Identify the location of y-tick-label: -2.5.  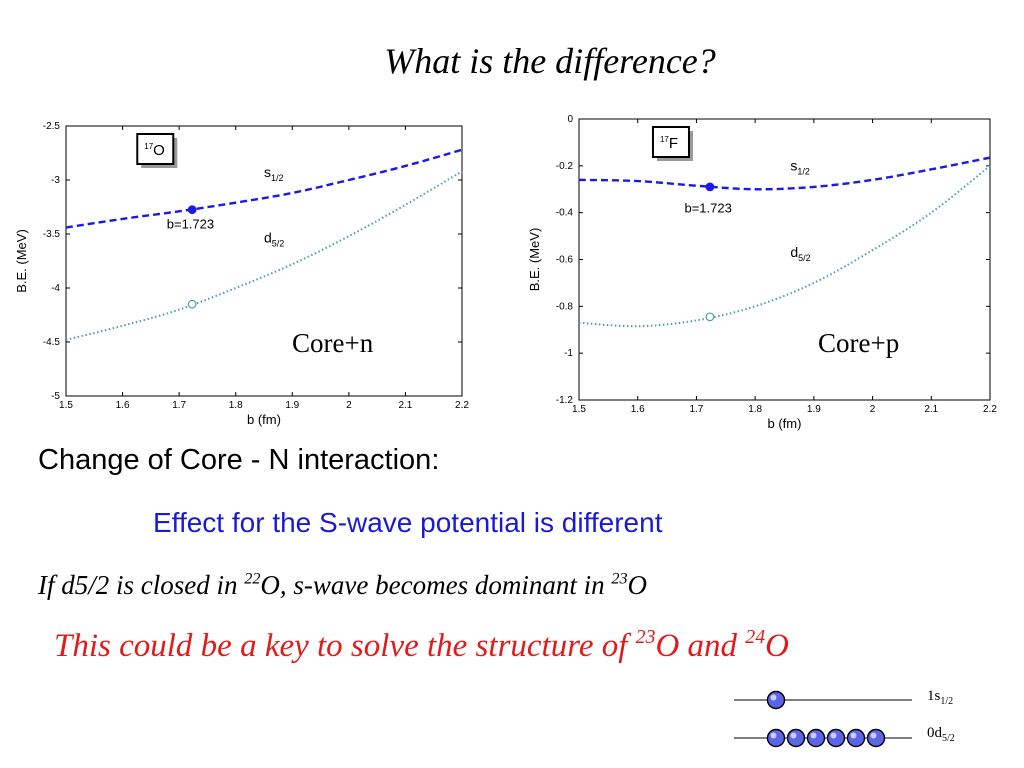
(52, 126).